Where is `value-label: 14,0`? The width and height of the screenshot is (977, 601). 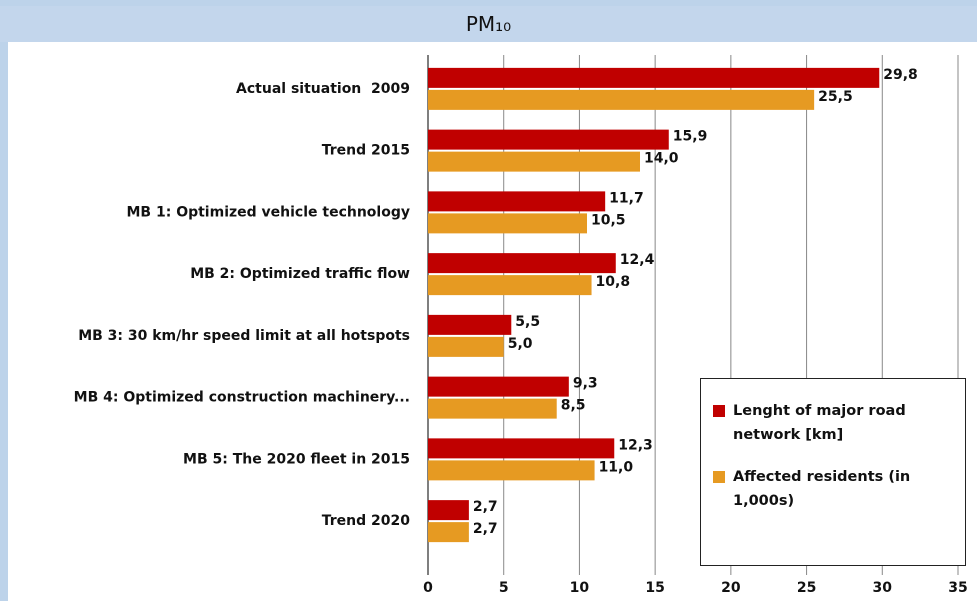 value-label: 14,0 is located at coordinates (661, 159).